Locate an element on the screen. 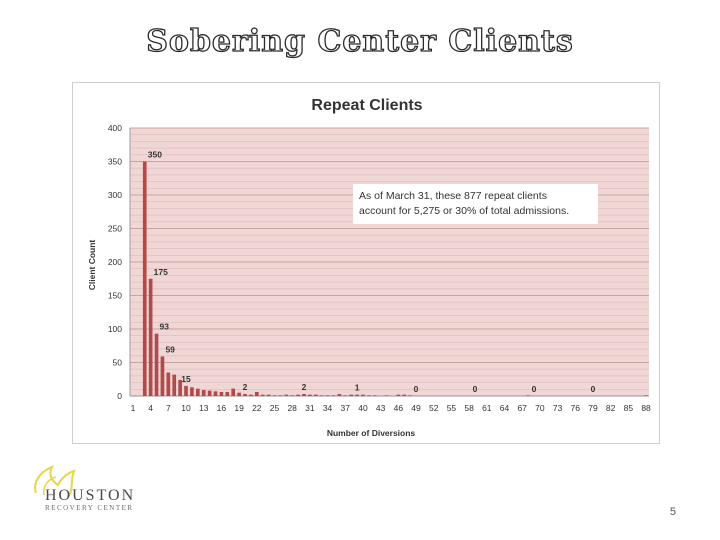 Image resolution: width=720 pixels, height=540 pixels. x-tick-label: 73 is located at coordinates (558, 408).